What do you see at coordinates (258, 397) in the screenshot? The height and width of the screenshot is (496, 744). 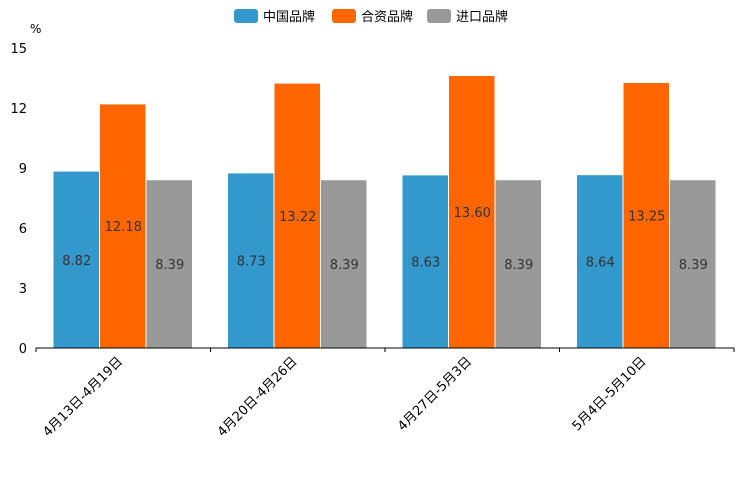 I see `x-category-label: 4月20日-4月26日` at bounding box center [258, 397].